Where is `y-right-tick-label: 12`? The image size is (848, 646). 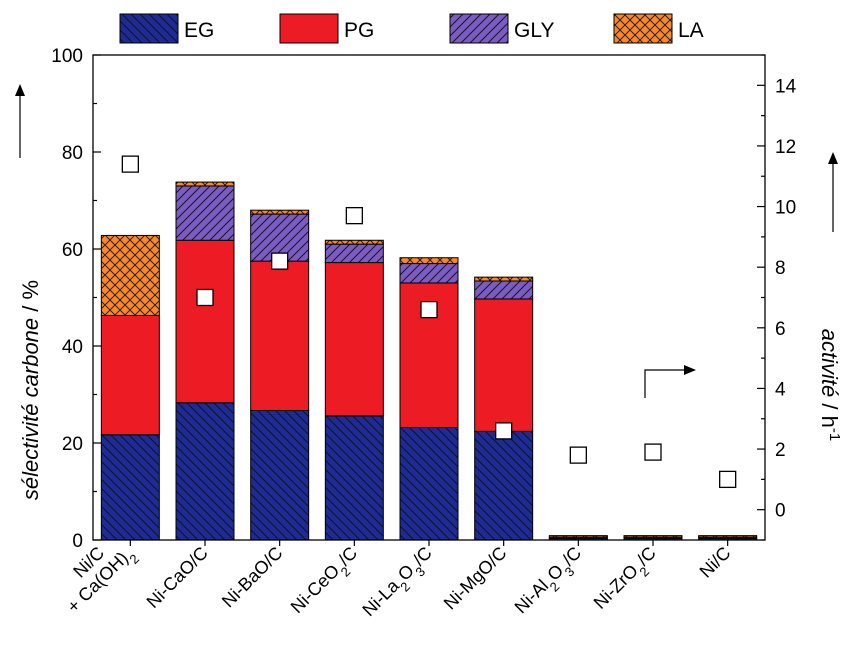
y-right-tick-label: 12 is located at coordinates (785, 147).